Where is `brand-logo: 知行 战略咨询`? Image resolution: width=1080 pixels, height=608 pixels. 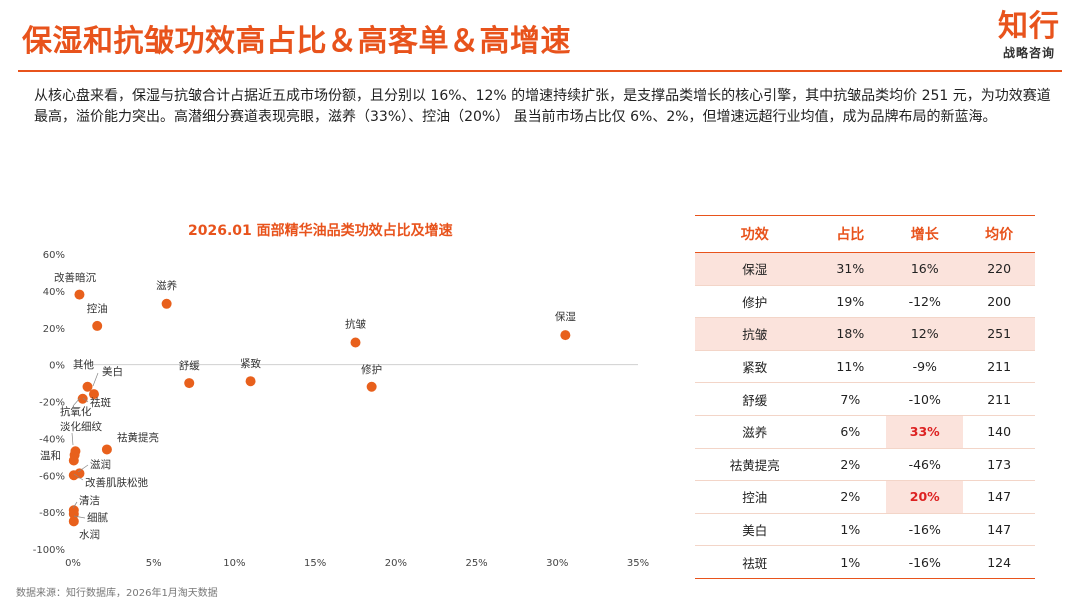
brand-logo: 知行 战略咨询 is located at coordinates (1029, 35).